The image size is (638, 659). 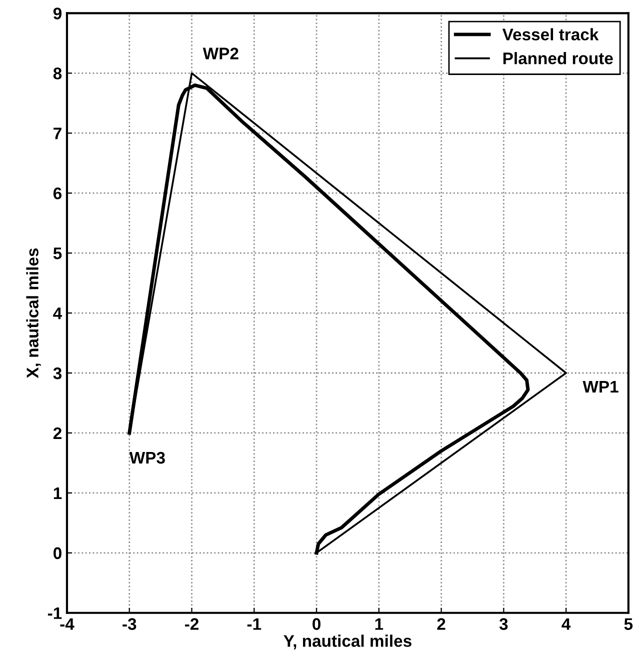 I want to click on y-tick-label: 1, so click(x=58, y=493).